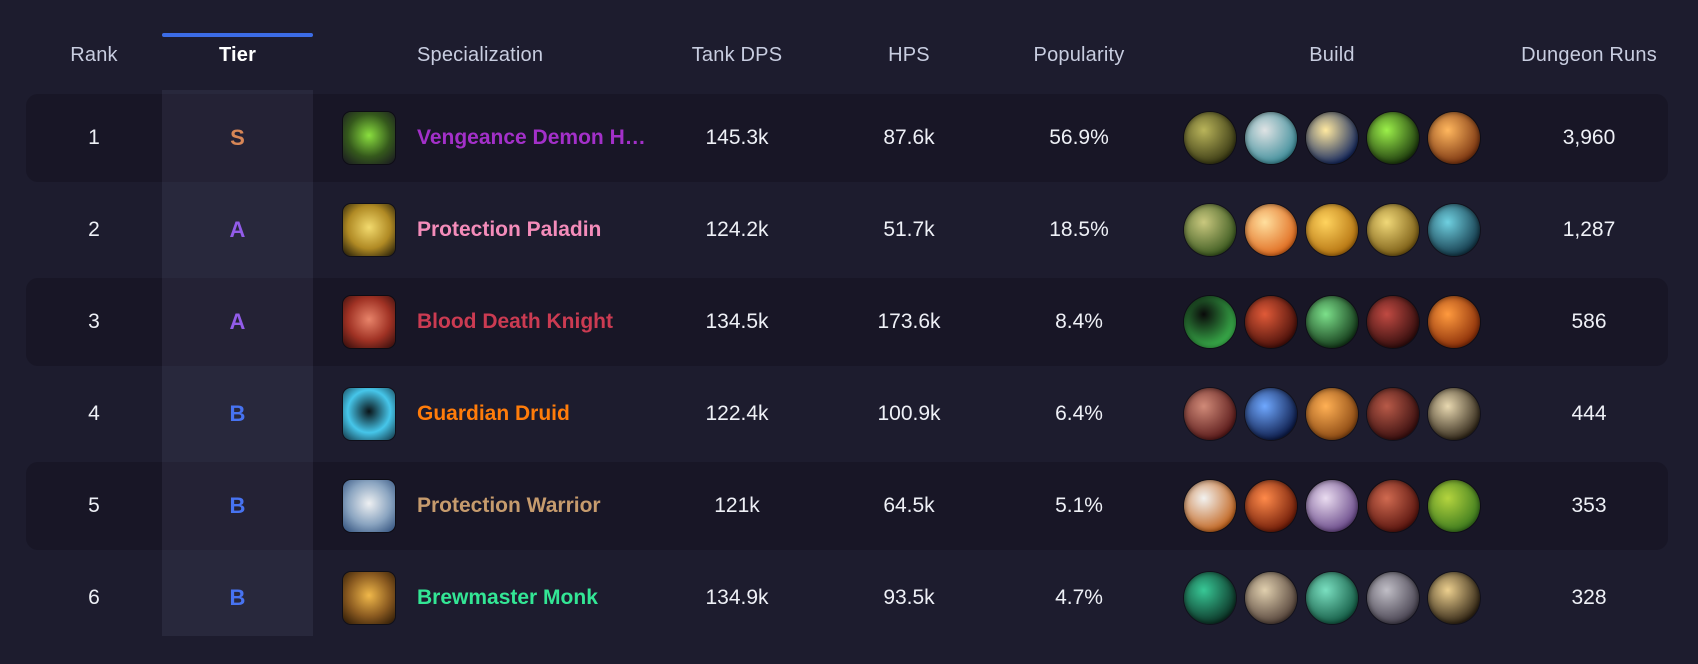  I want to click on brewmaster-monk-icon, so click(369, 598).